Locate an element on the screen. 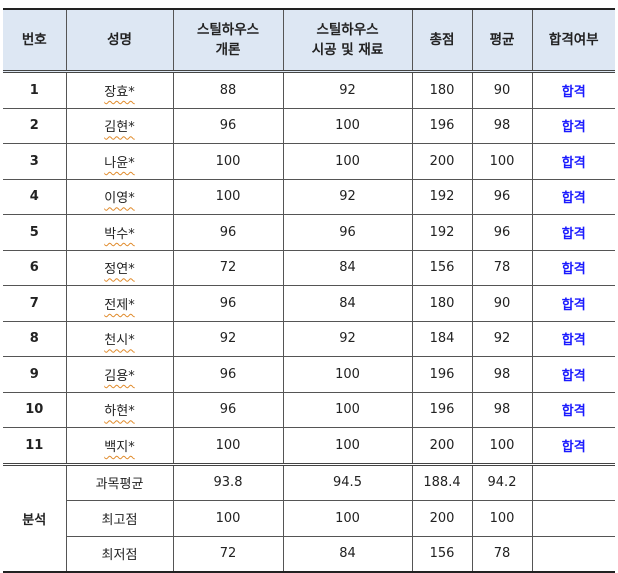 This screenshot has width=618, height=573. col-intro-cell: 88 is located at coordinates (228, 90).